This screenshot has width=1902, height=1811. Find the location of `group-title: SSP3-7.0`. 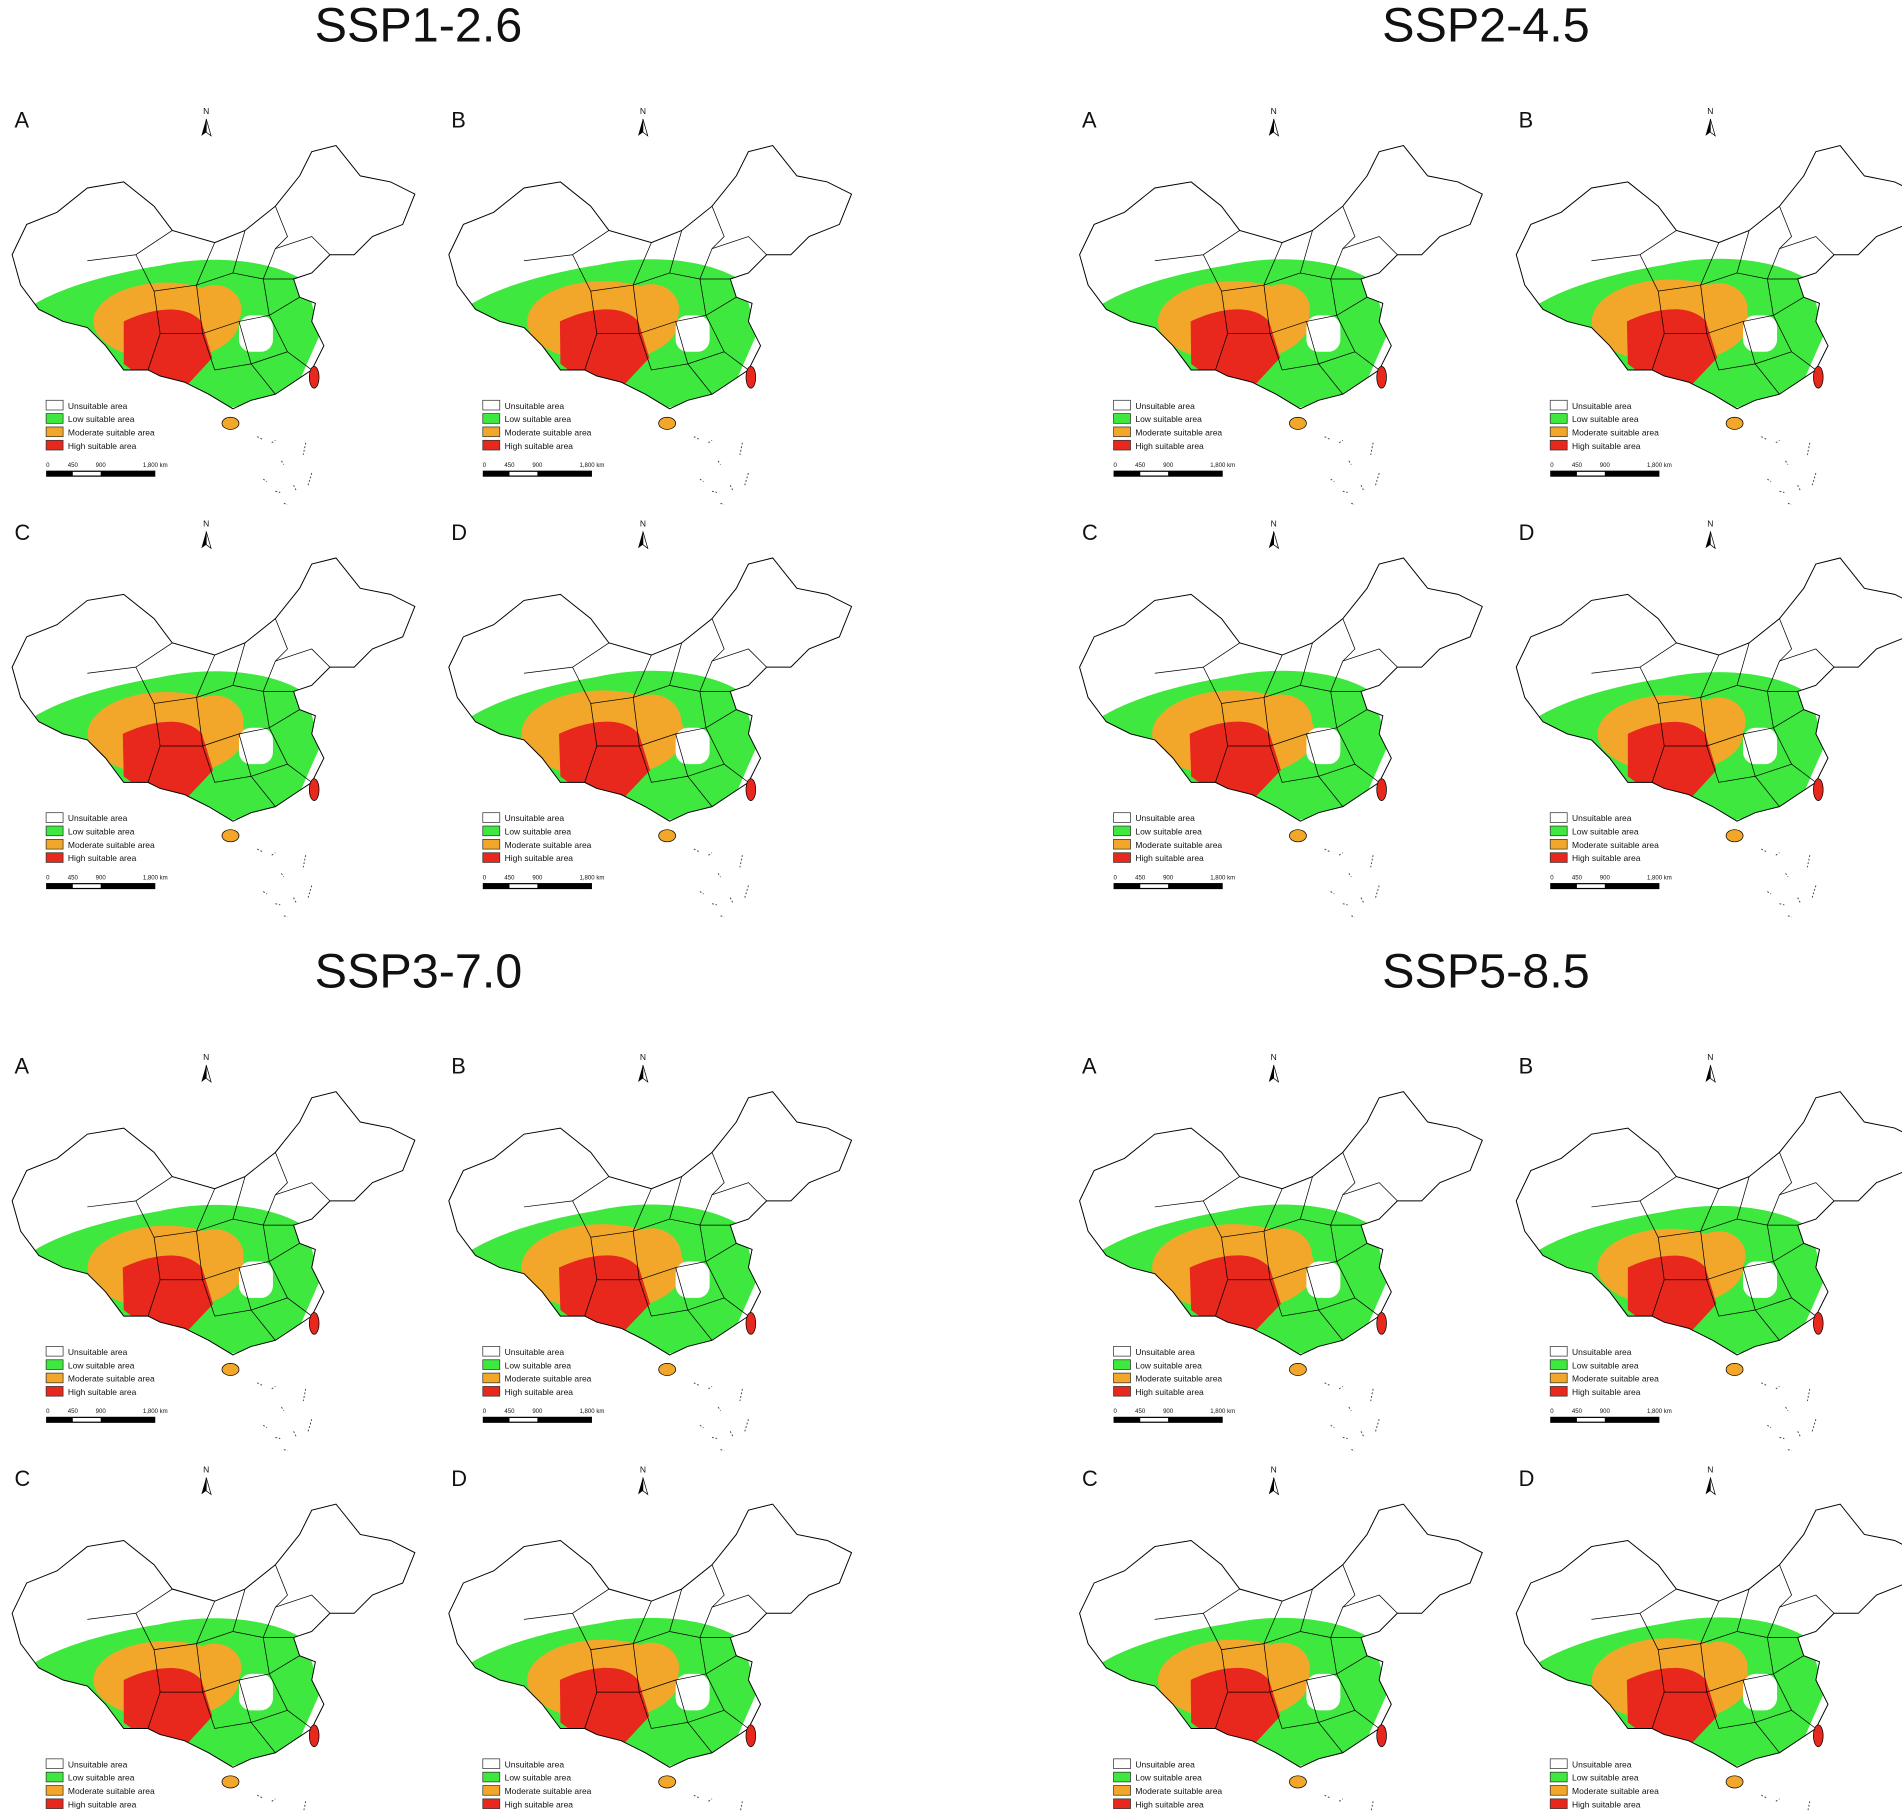

group-title: SSP3-7.0 is located at coordinates (419, 971).